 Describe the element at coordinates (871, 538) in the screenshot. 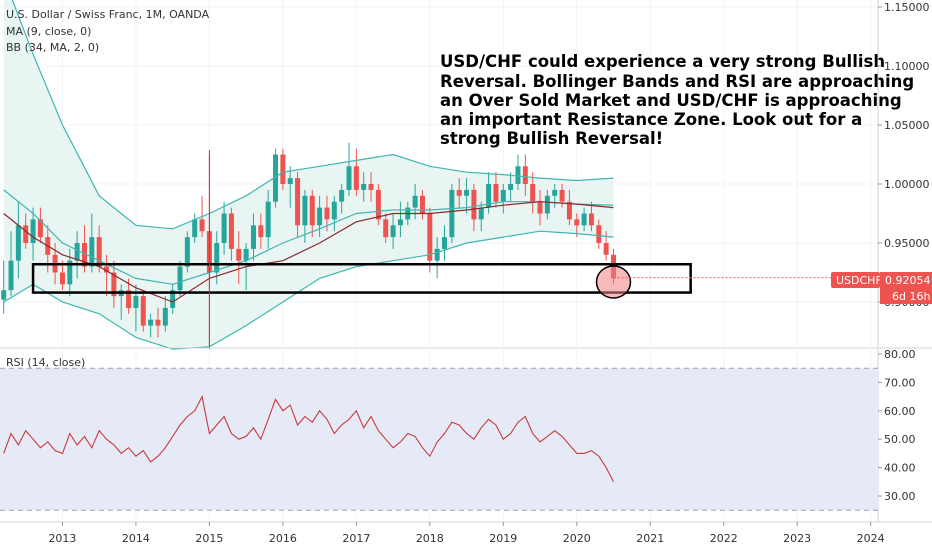

I see `time-tick-label: 2024` at that location.